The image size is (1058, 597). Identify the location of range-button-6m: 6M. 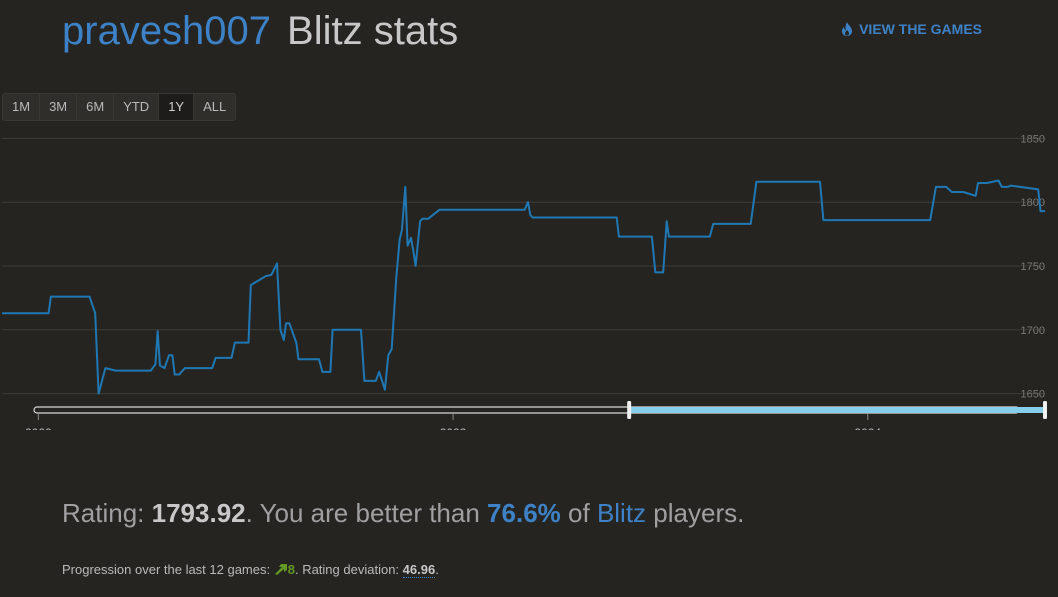
(96, 107).